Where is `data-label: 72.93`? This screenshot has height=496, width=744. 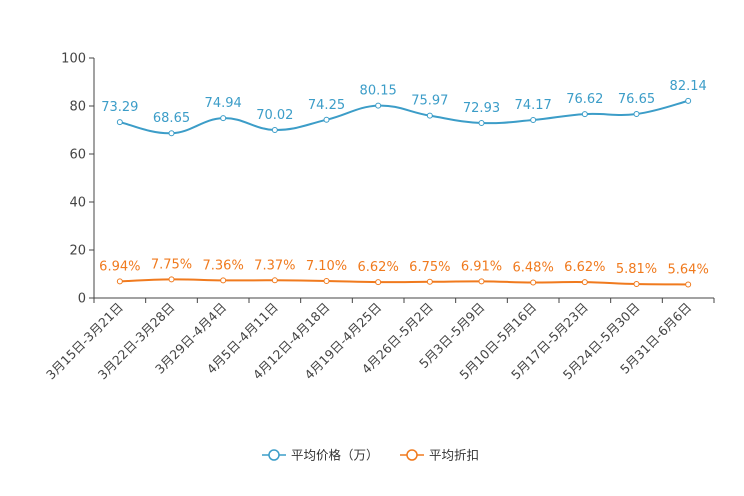
data-label: 72.93 is located at coordinates (481, 108).